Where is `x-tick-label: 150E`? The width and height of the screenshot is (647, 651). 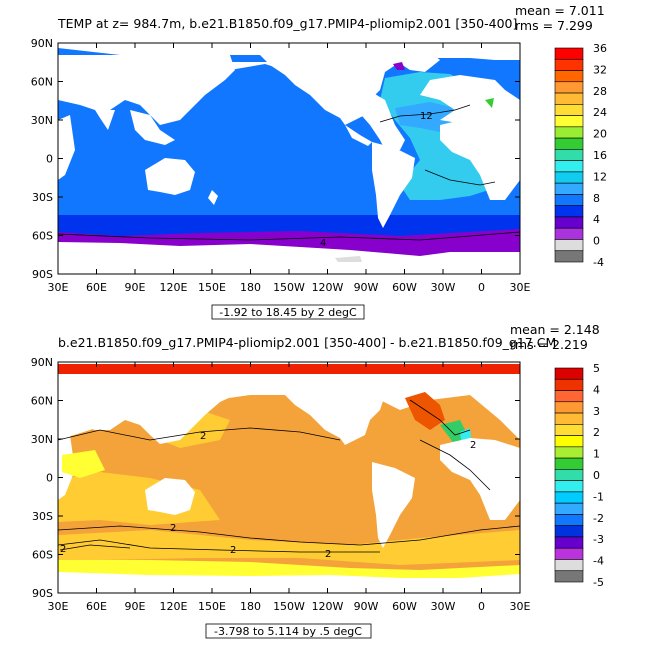 x-tick-label: 150E is located at coordinates (212, 606).